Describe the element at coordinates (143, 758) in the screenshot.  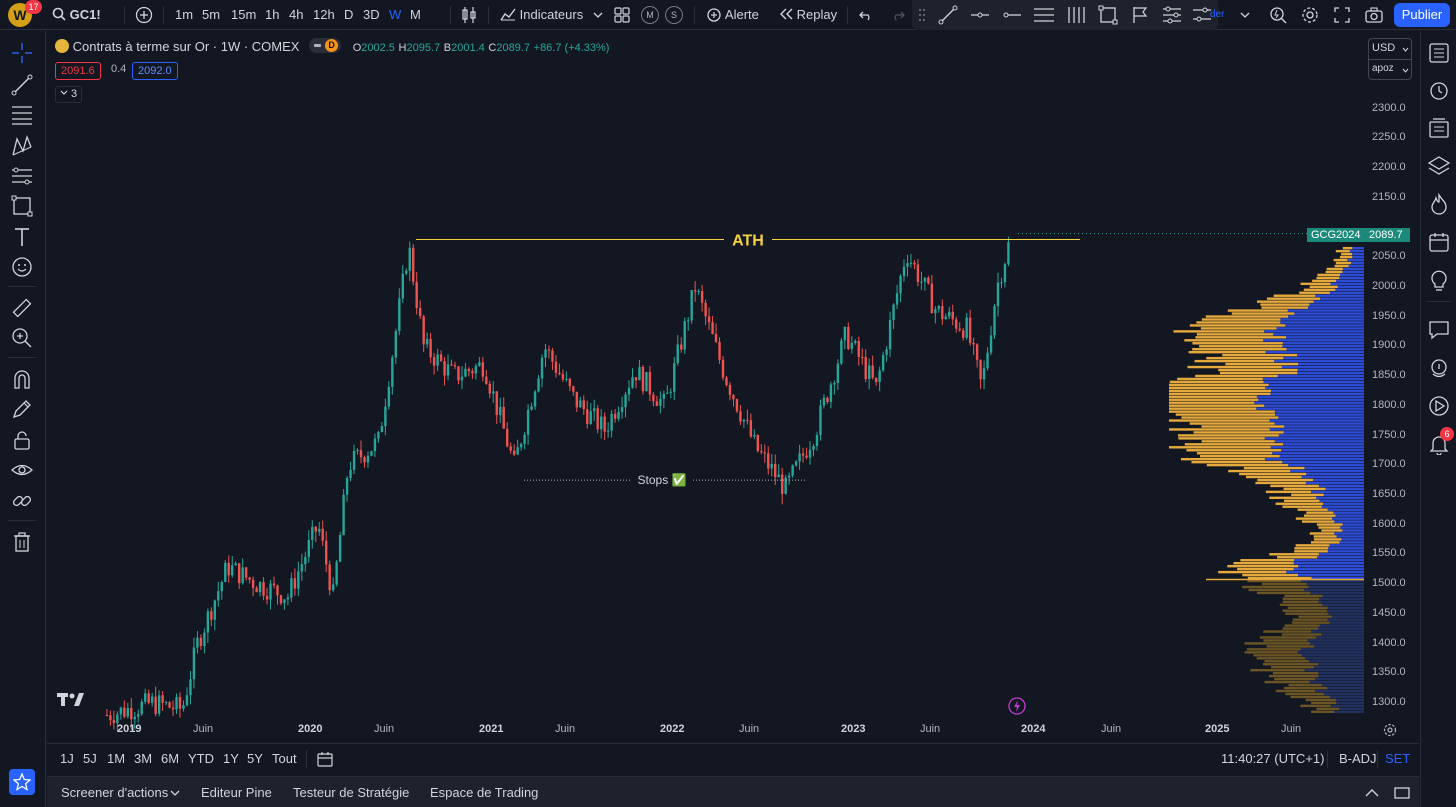
I see `range-3m: 3M` at that location.